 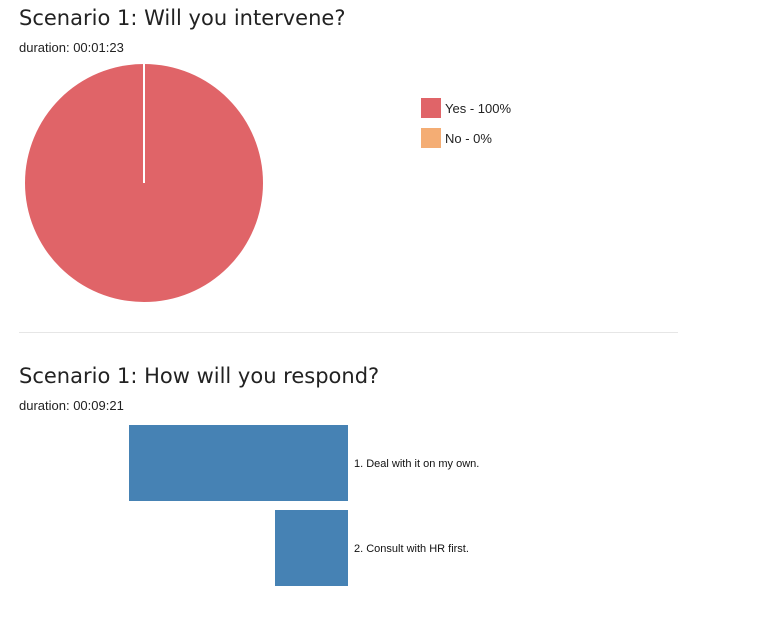 I want to click on legend-item-no: No - 0%, so click(x=466, y=138).